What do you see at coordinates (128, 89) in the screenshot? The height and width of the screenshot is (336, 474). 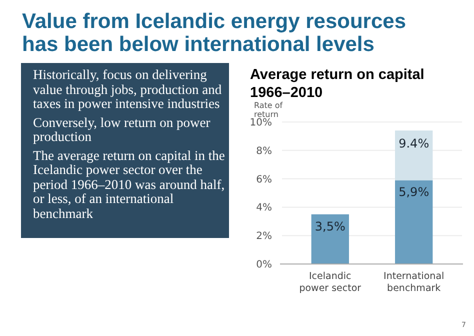 I see `text: Historically, focus on delivering value through jobs, production and taxes in power intensive industries` at bounding box center [128, 89].